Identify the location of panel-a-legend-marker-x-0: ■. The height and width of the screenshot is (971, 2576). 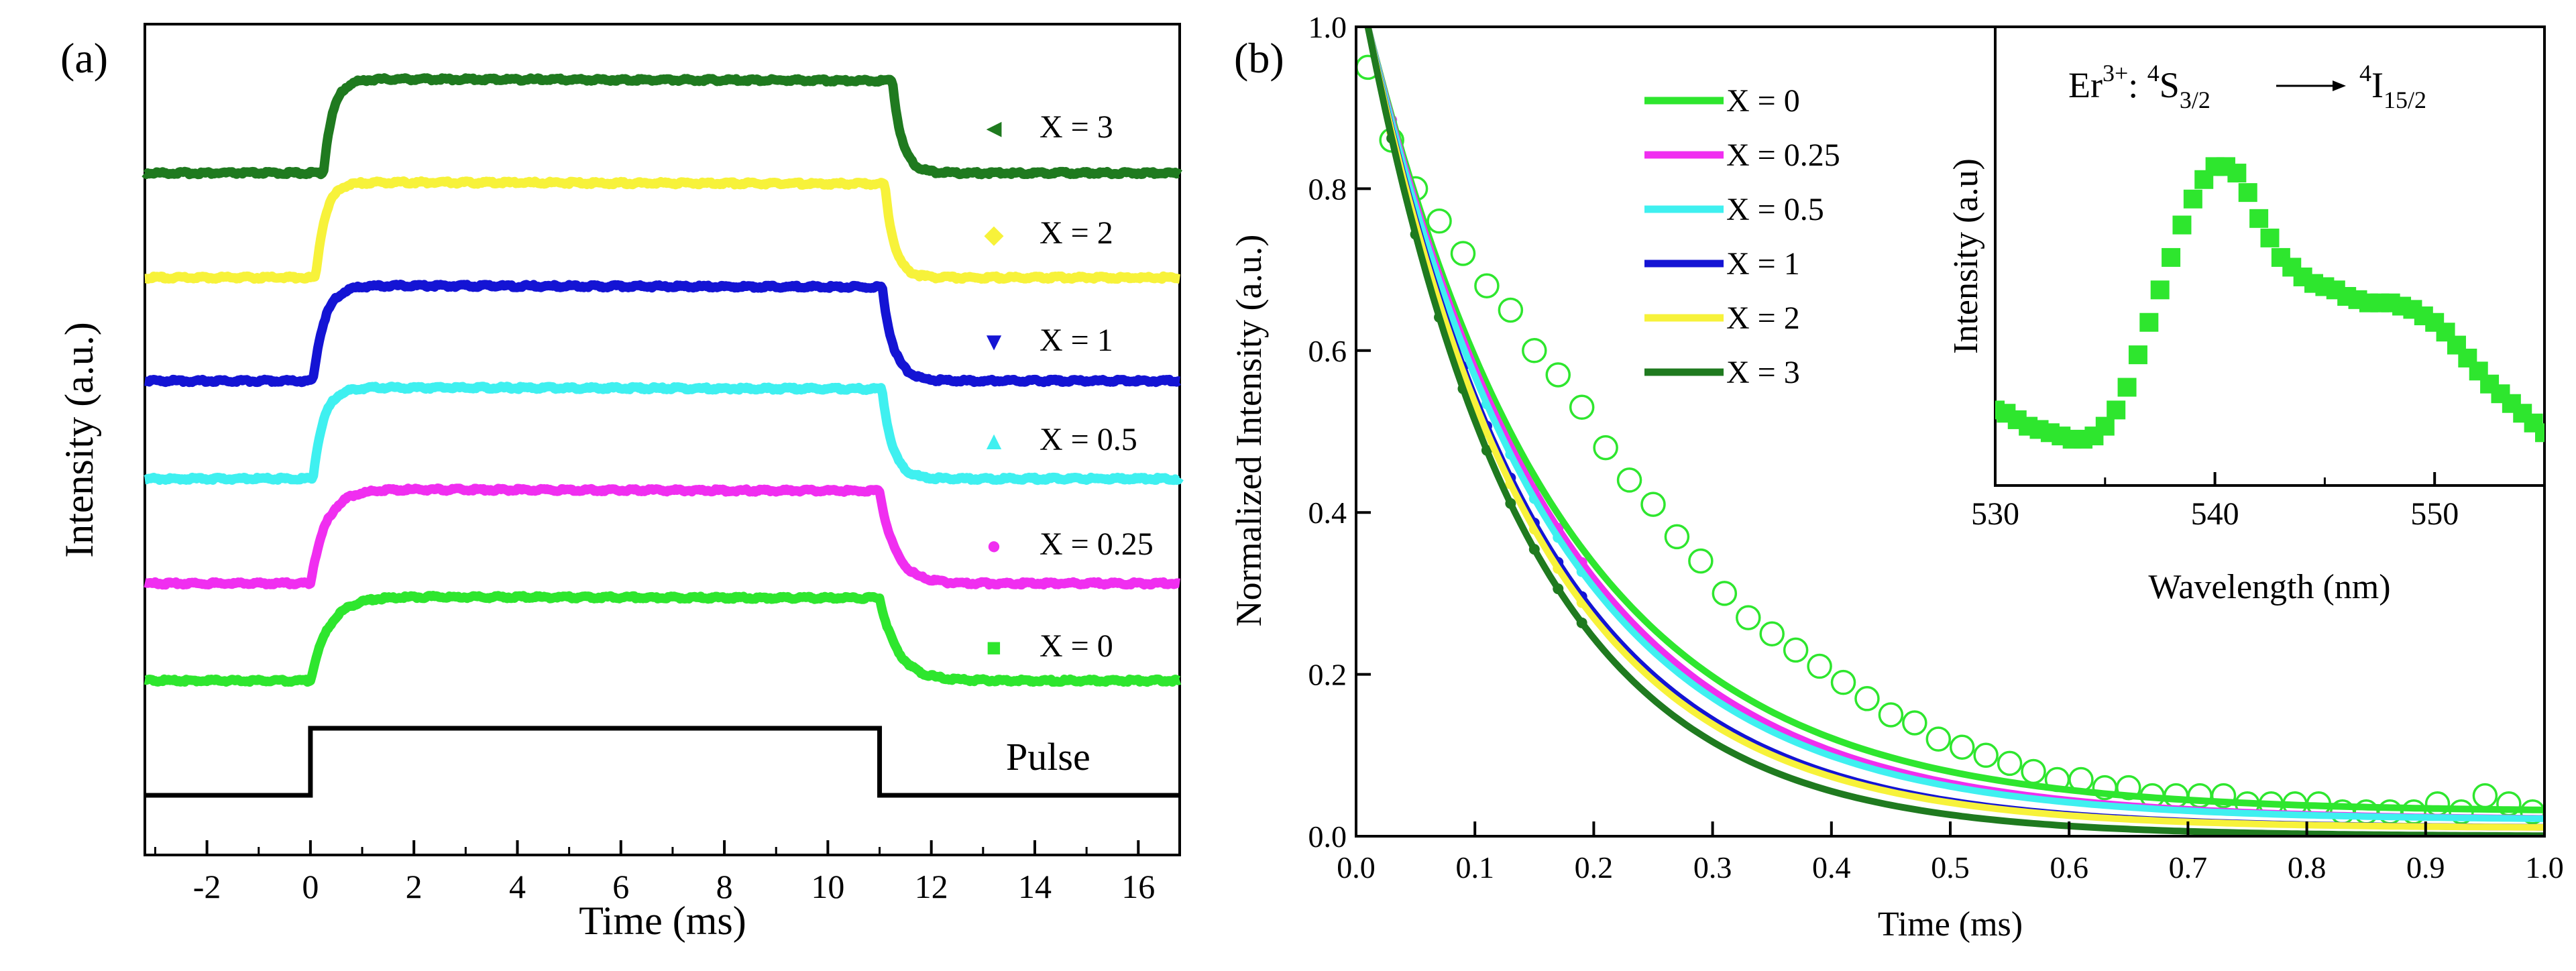
(994, 648).